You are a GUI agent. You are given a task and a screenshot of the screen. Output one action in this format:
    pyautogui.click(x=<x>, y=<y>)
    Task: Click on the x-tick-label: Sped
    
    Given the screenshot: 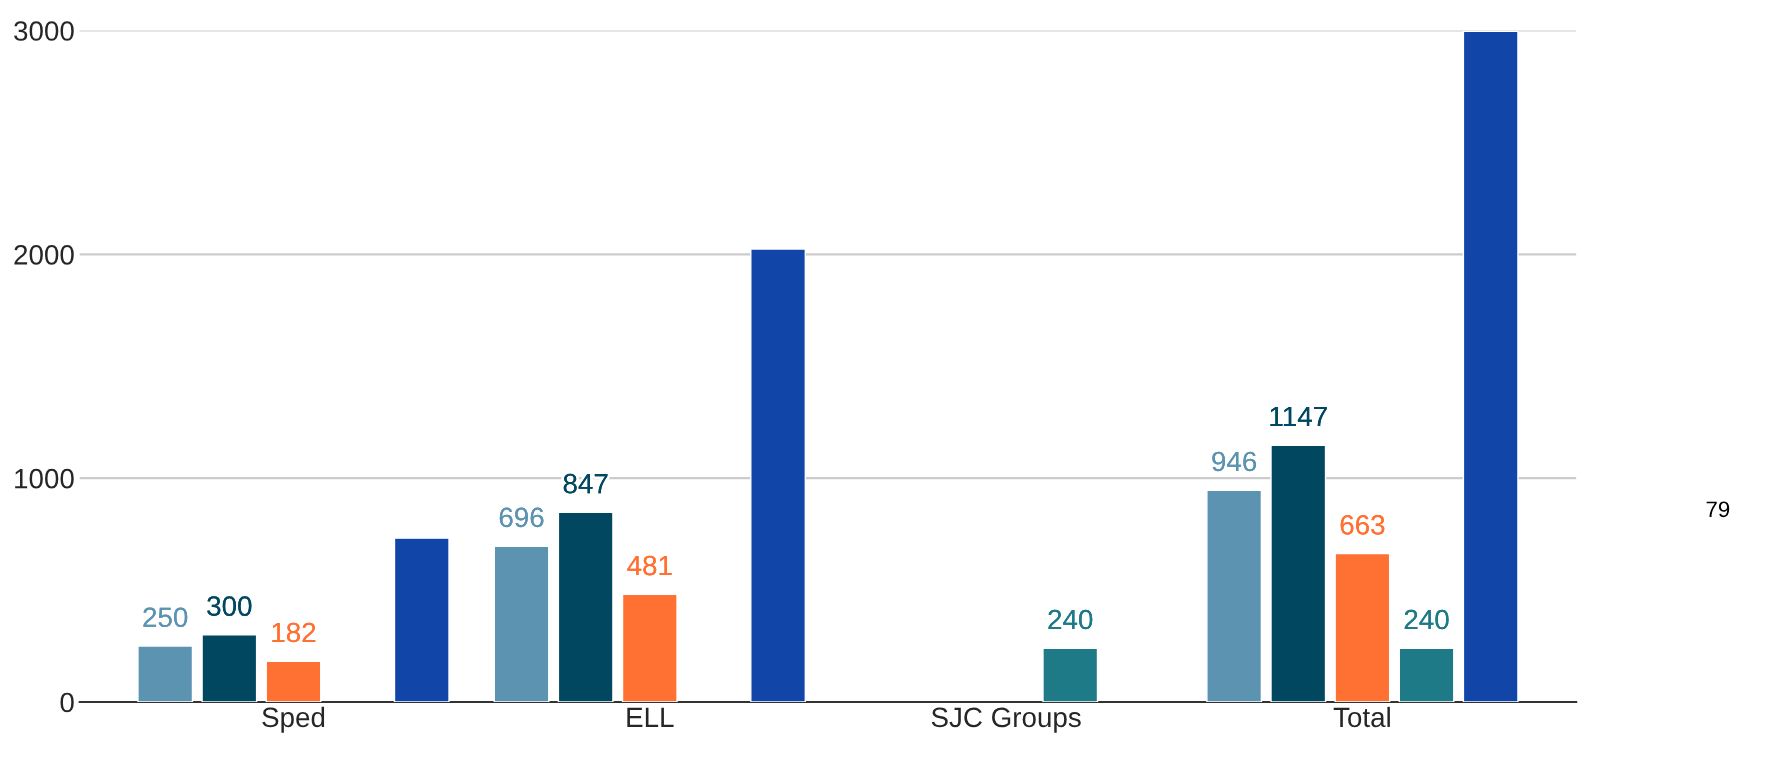 What is the action you would take?
    pyautogui.click(x=293, y=719)
    